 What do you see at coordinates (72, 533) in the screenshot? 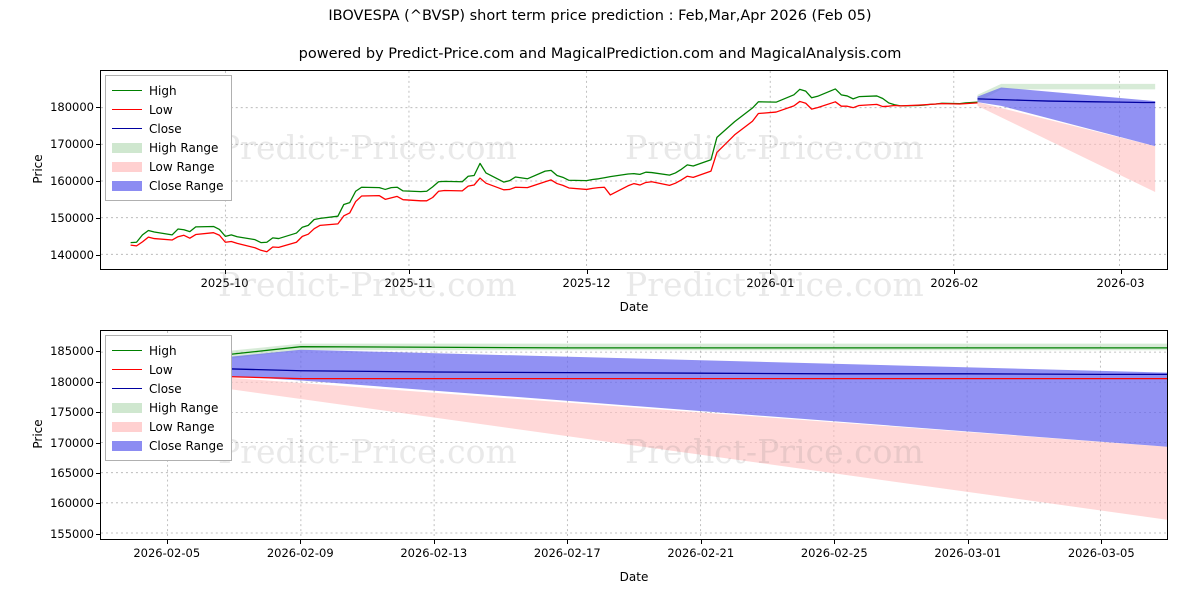
I see `y-tick-label: 155000` at bounding box center [72, 533].